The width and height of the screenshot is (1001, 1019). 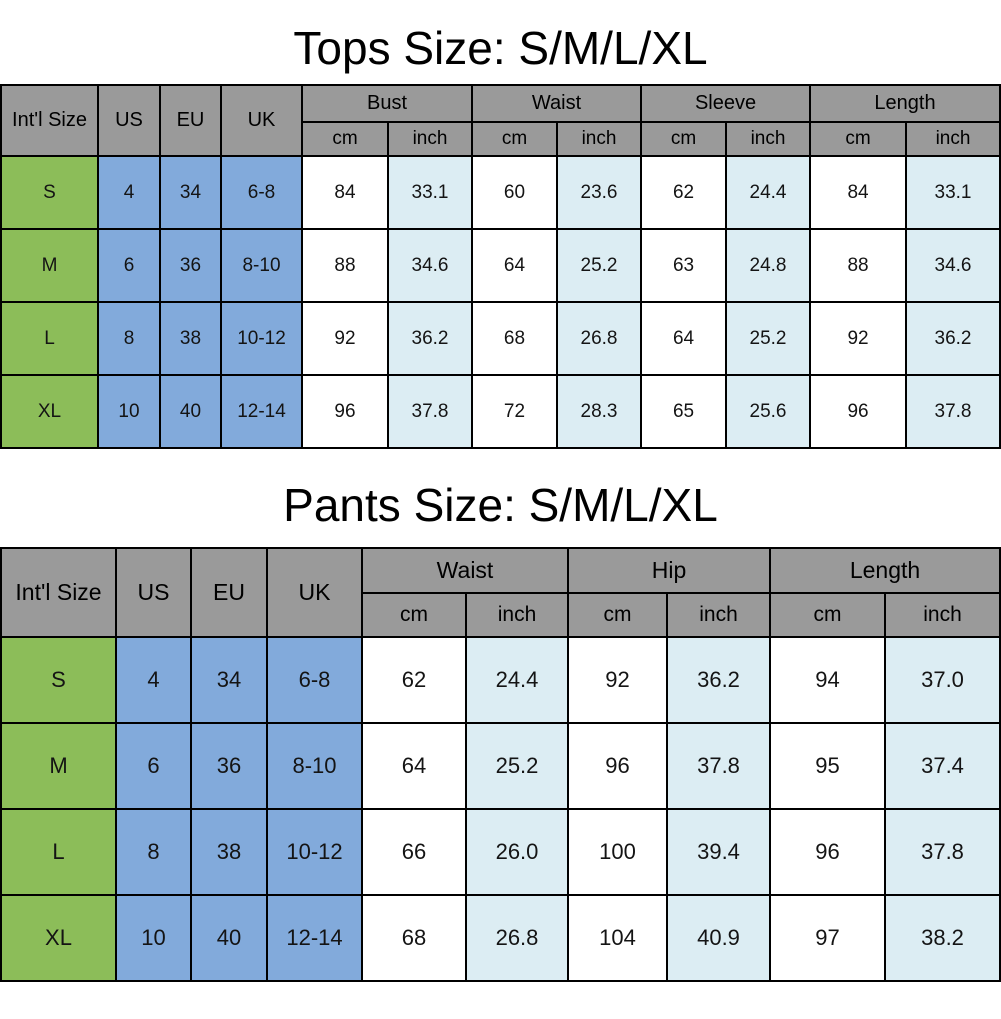 I want to click on sleeve-cm-cell: 62, so click(x=684, y=192).